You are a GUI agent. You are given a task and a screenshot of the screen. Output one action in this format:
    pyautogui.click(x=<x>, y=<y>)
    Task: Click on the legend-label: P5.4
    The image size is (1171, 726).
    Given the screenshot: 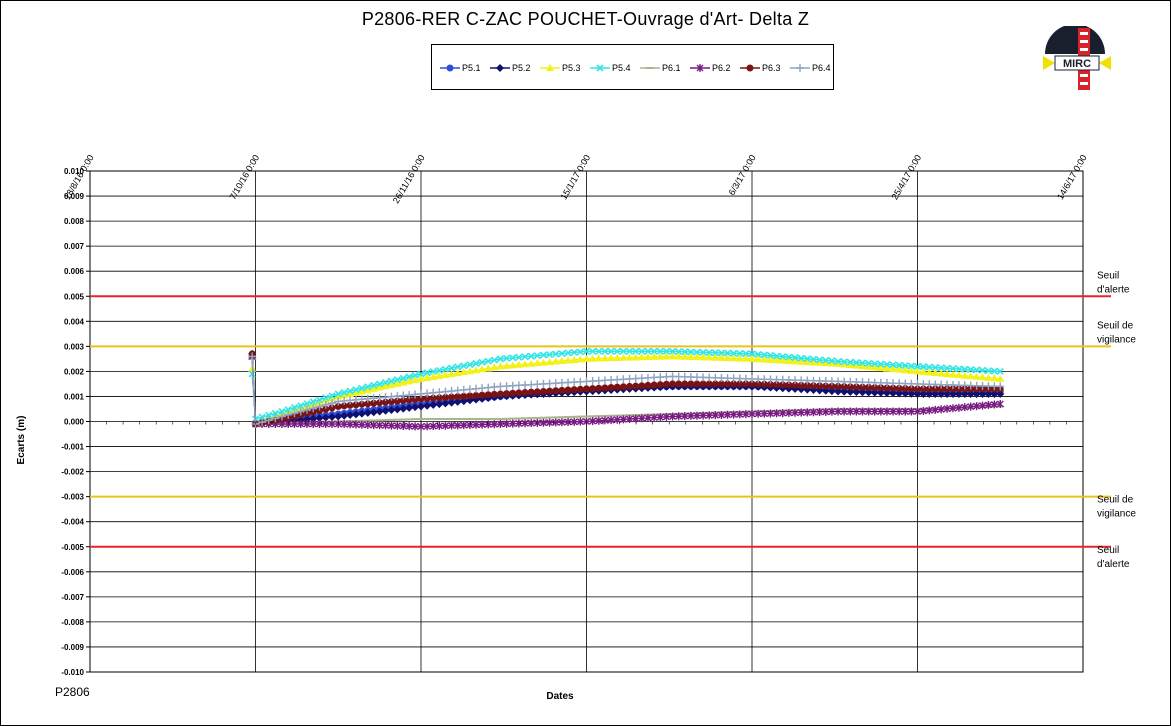 What is the action you would take?
    pyautogui.click(x=621, y=68)
    